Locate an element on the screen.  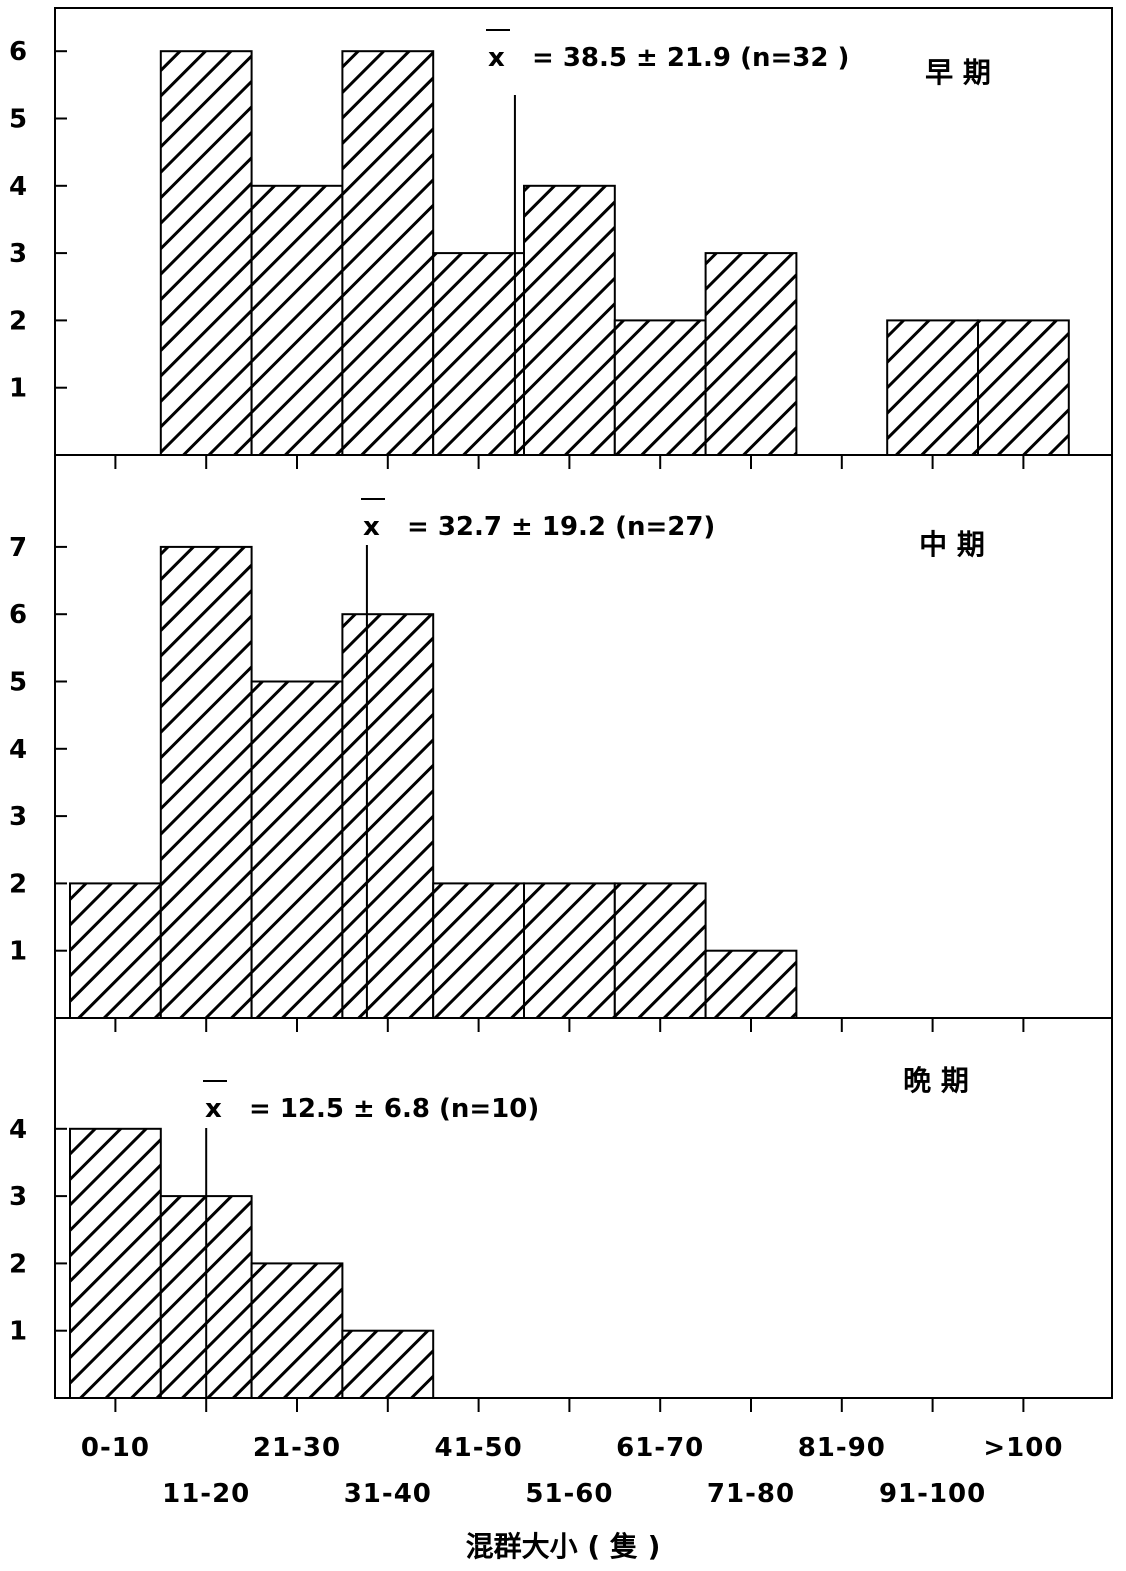
x-category-label: 61-70 is located at coordinates (660, 1448).